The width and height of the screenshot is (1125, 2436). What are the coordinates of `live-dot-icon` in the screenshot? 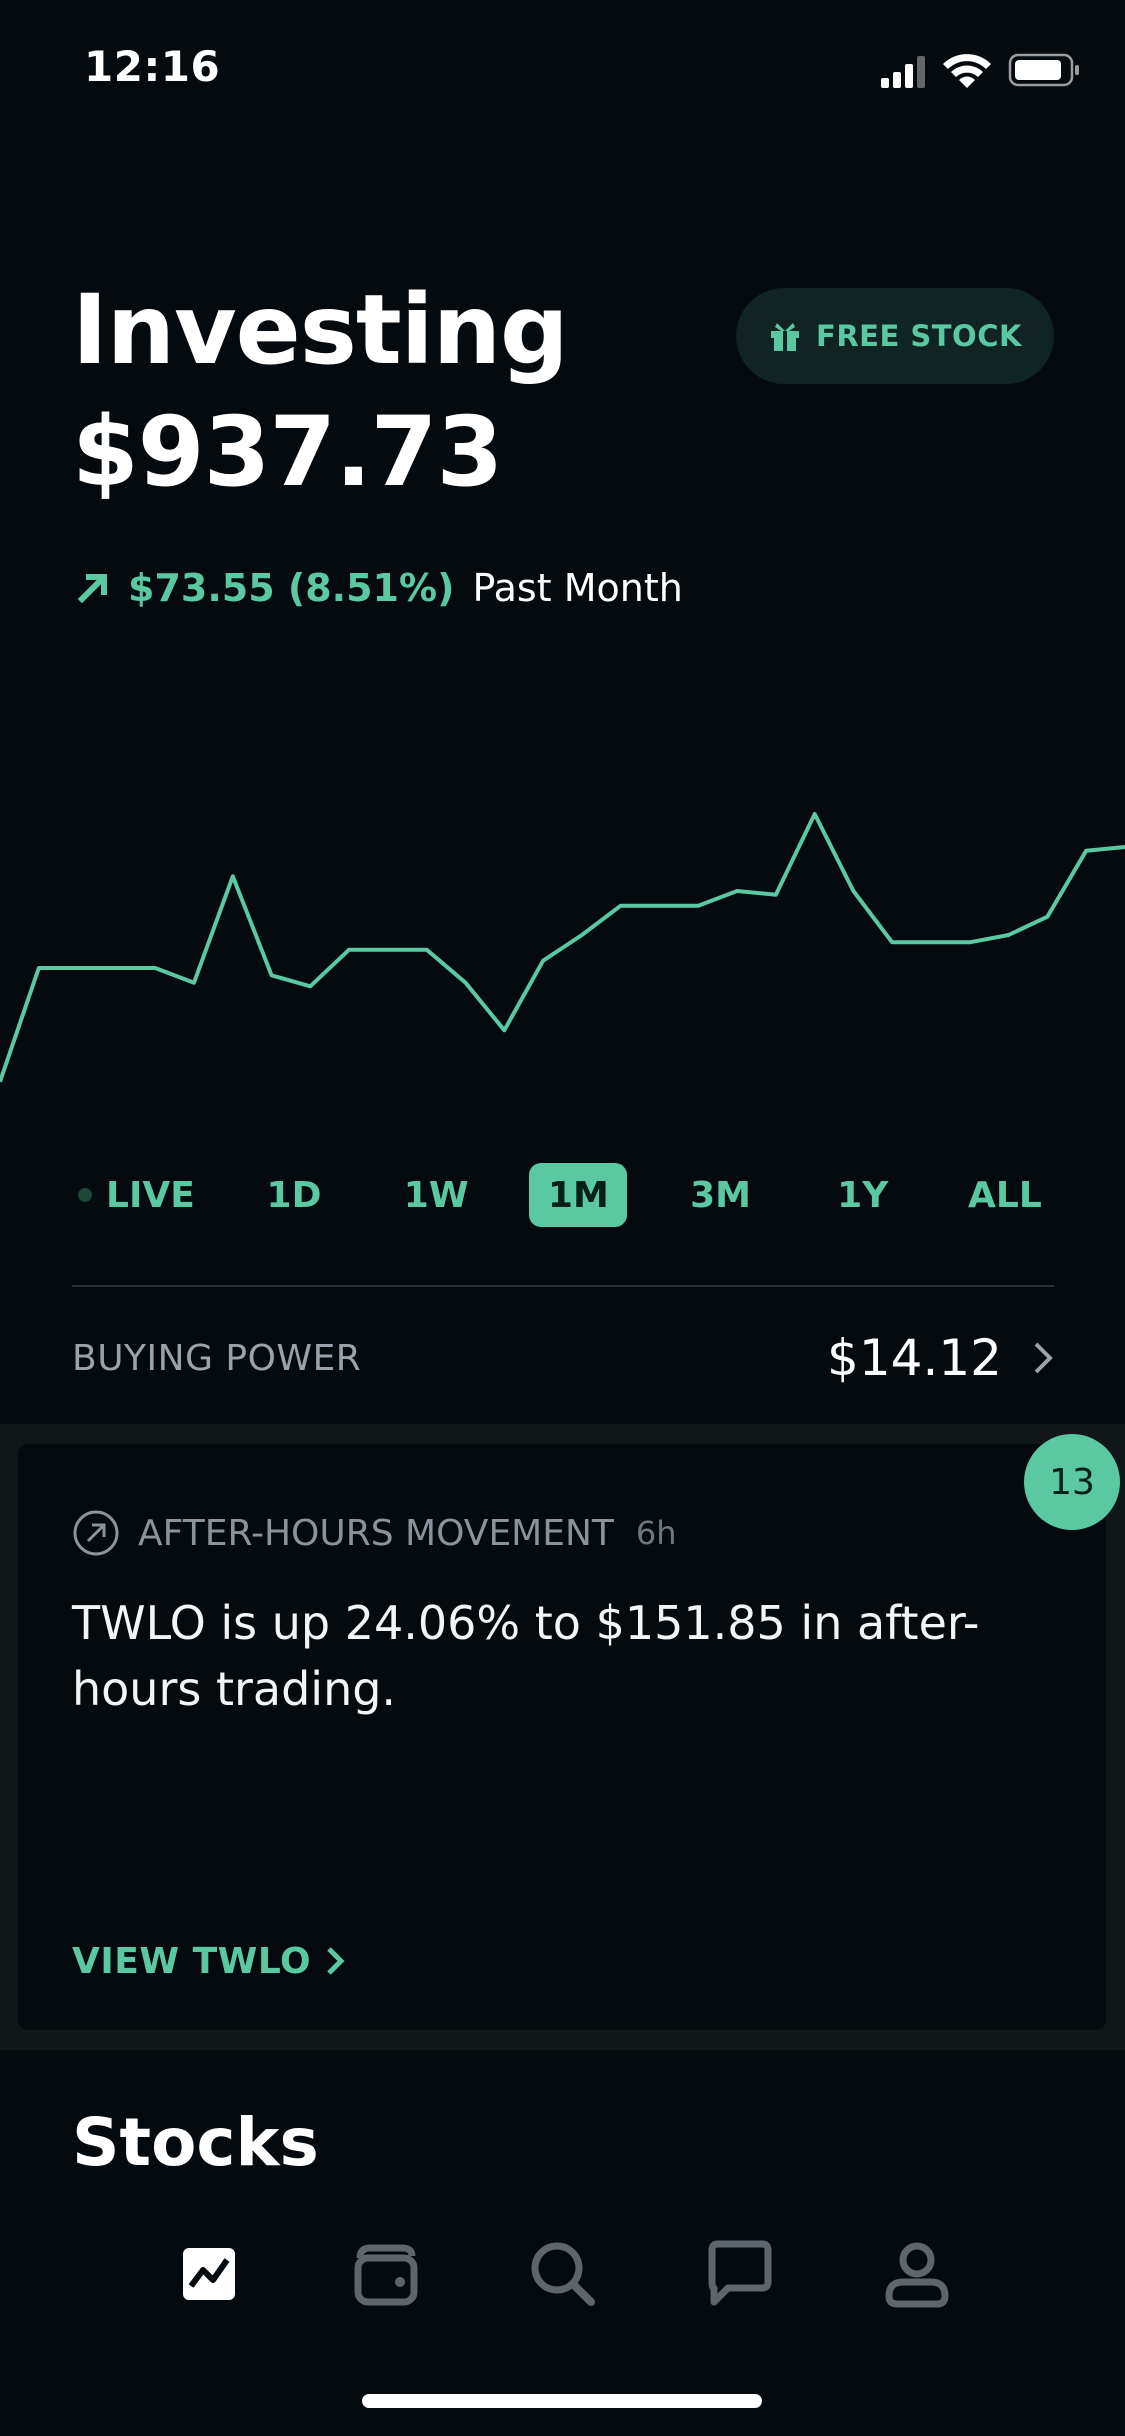 It's located at (85, 1195).